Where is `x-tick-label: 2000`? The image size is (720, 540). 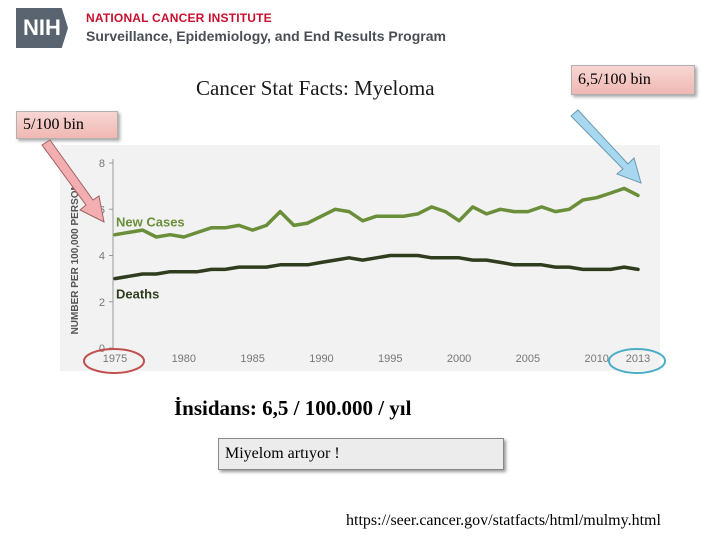
x-tick-label: 2000 is located at coordinates (459, 359).